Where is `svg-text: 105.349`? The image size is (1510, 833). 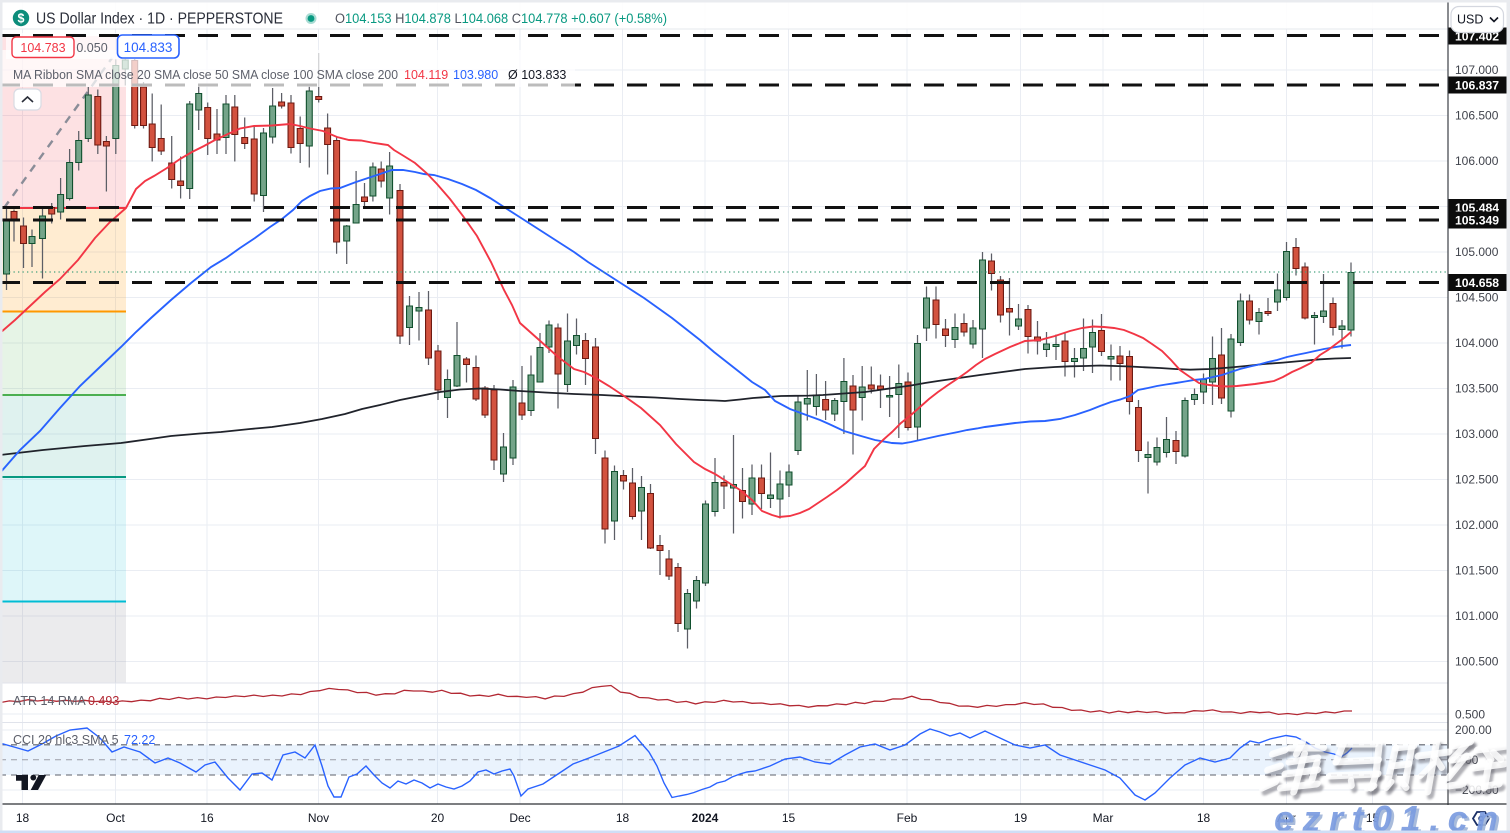 svg-text: 105.349 is located at coordinates (1477, 220).